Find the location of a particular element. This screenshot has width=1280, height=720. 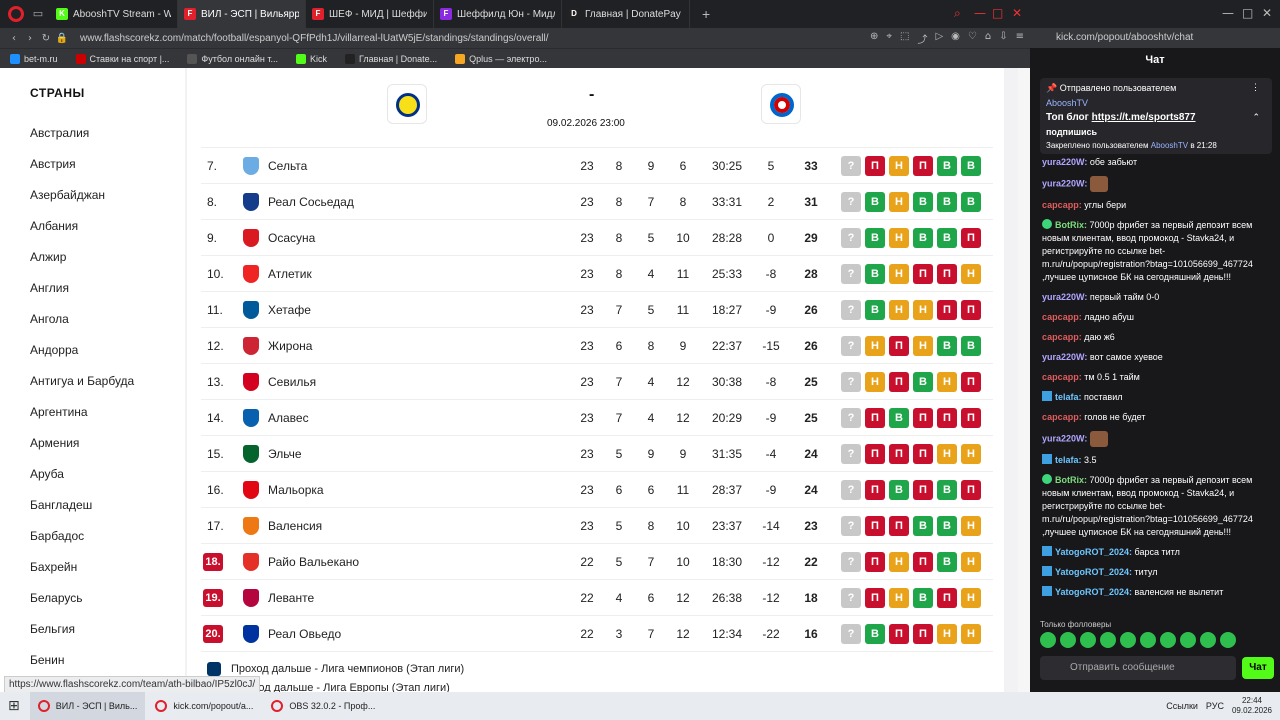

table-row: 13. Севилья 23 7 4 12 30:38 -8 25? Н П В Н П is located at coordinates (597, 382).